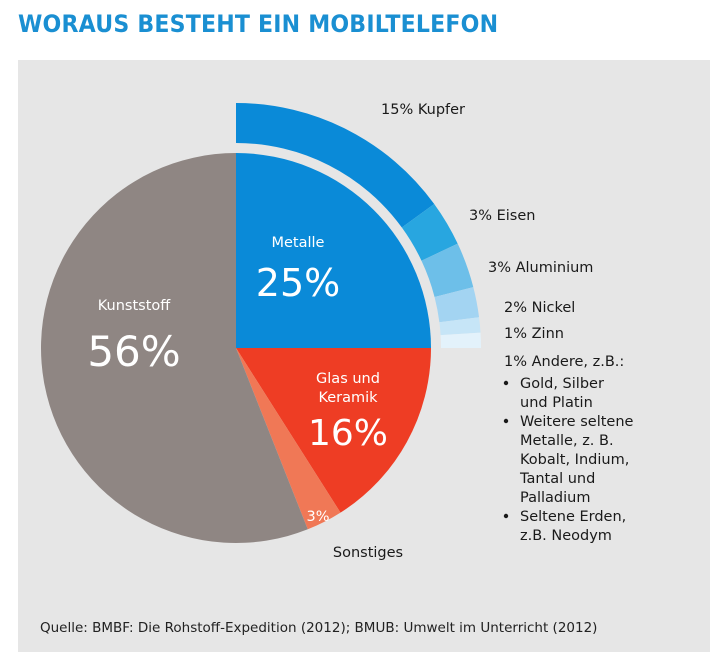  I want to click on ring-label-6: 1% Andere, z.B.:, so click(564, 362).